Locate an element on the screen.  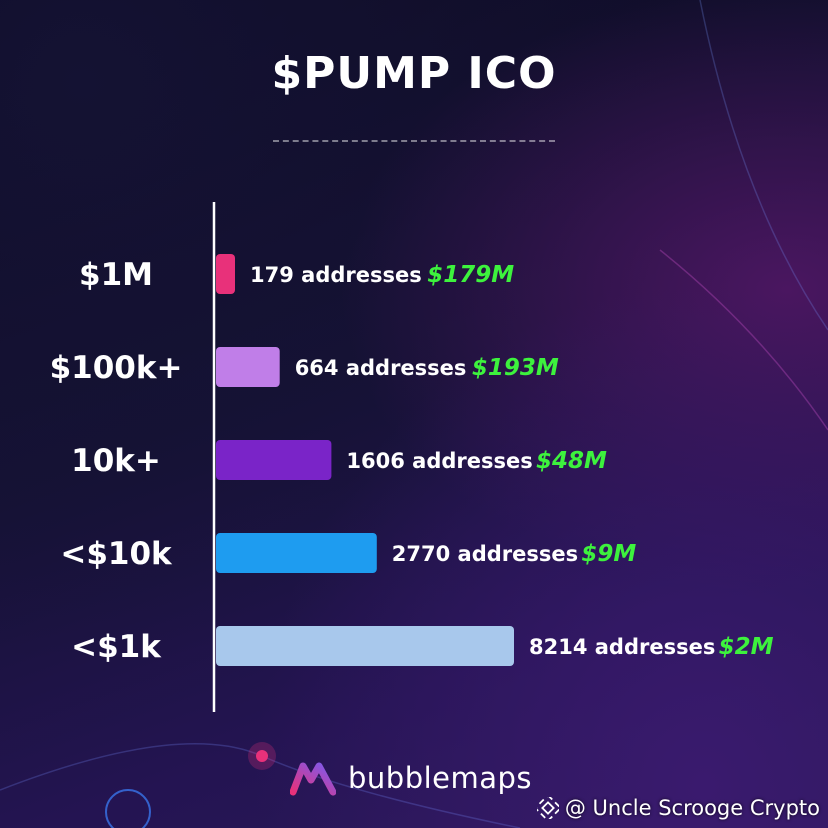
watermark: @ Uncle Scrooge Crypto is located at coordinates (678, 808).